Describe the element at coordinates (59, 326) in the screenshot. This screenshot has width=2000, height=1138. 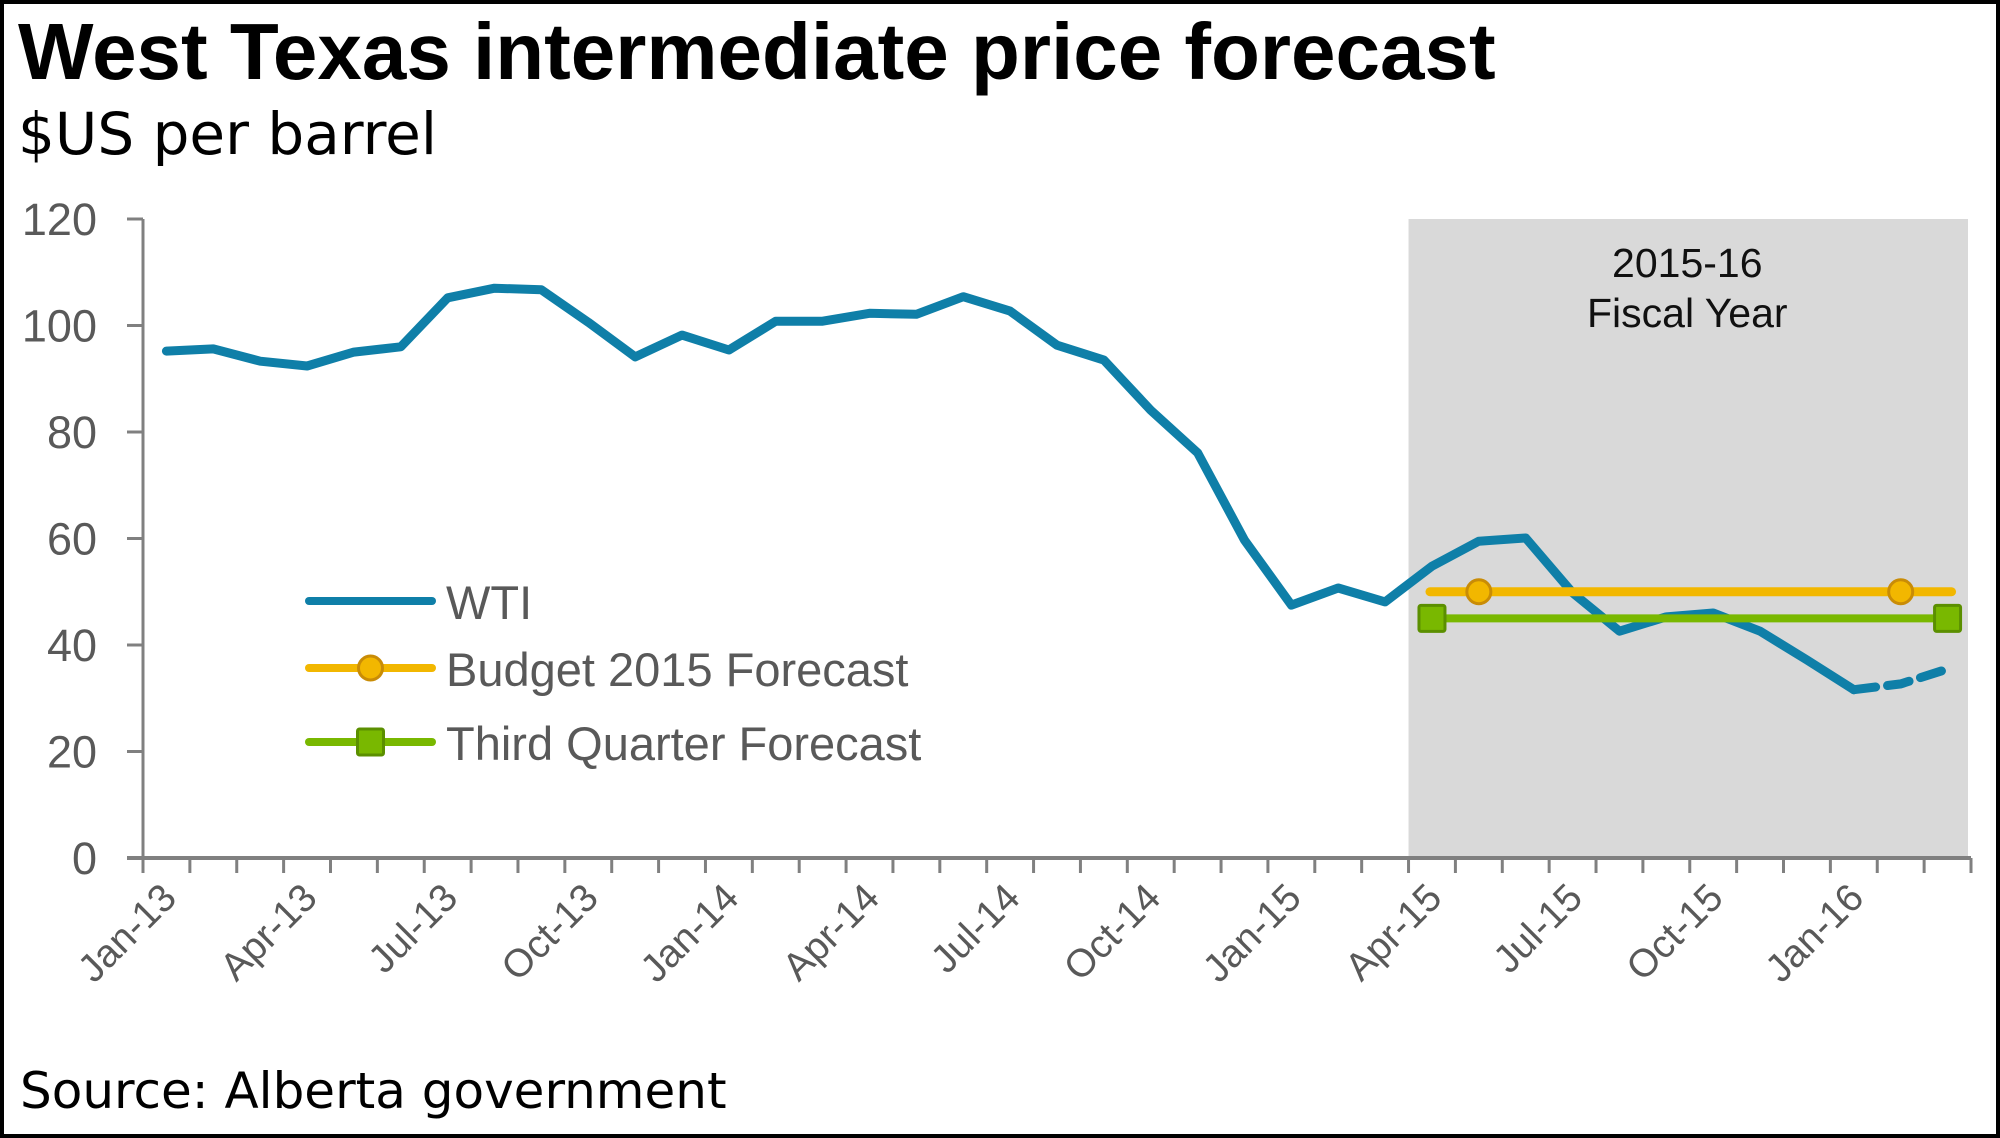
I see `y-tick-label: 100` at that location.